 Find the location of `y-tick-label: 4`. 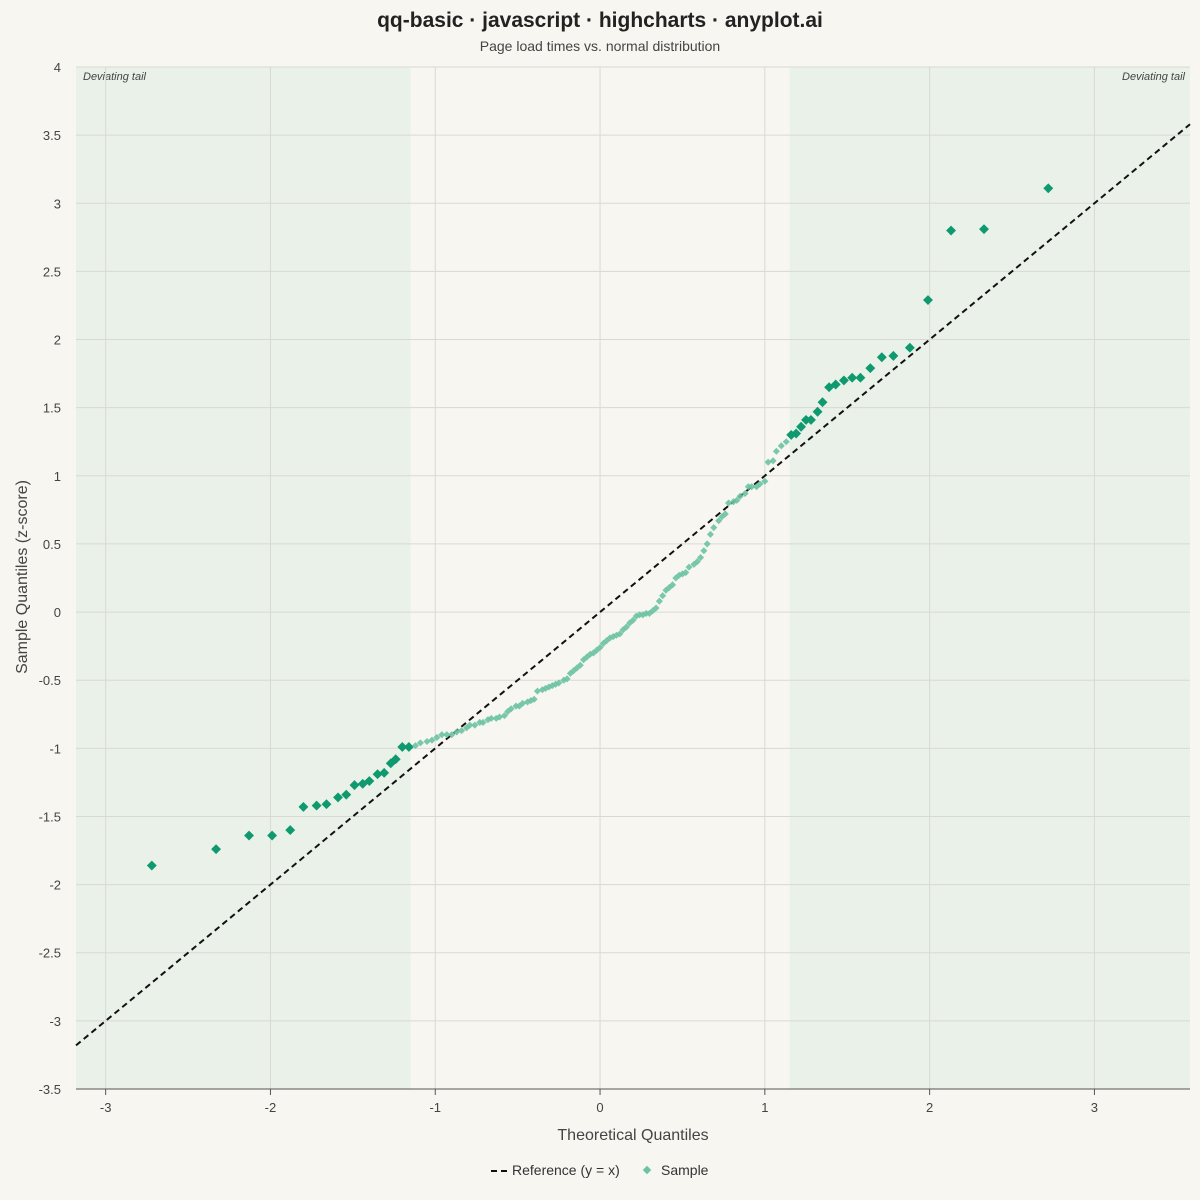

y-tick-label: 4 is located at coordinates (57, 67).